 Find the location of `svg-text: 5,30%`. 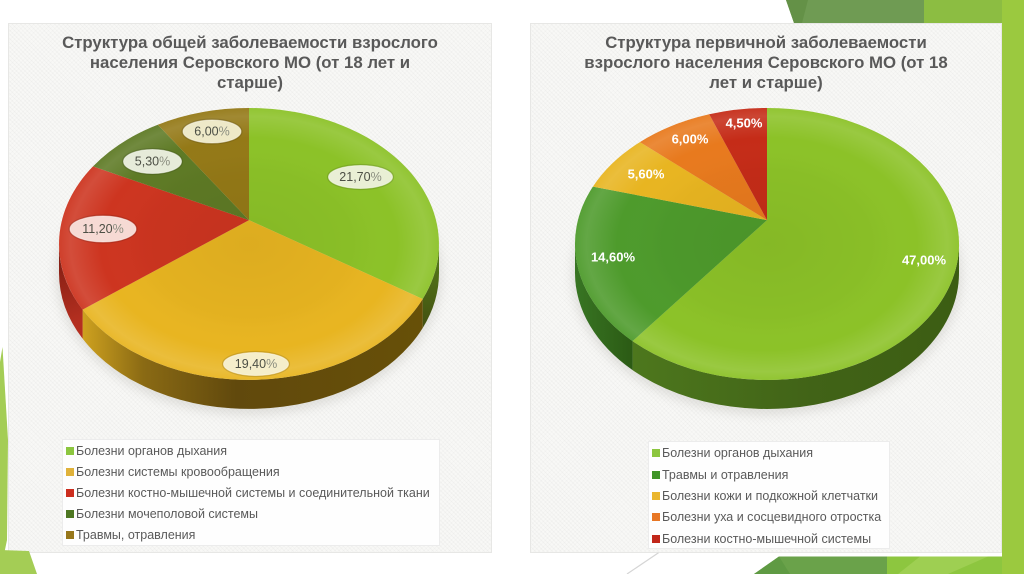

svg-text: 5,30% is located at coordinates (152, 162).